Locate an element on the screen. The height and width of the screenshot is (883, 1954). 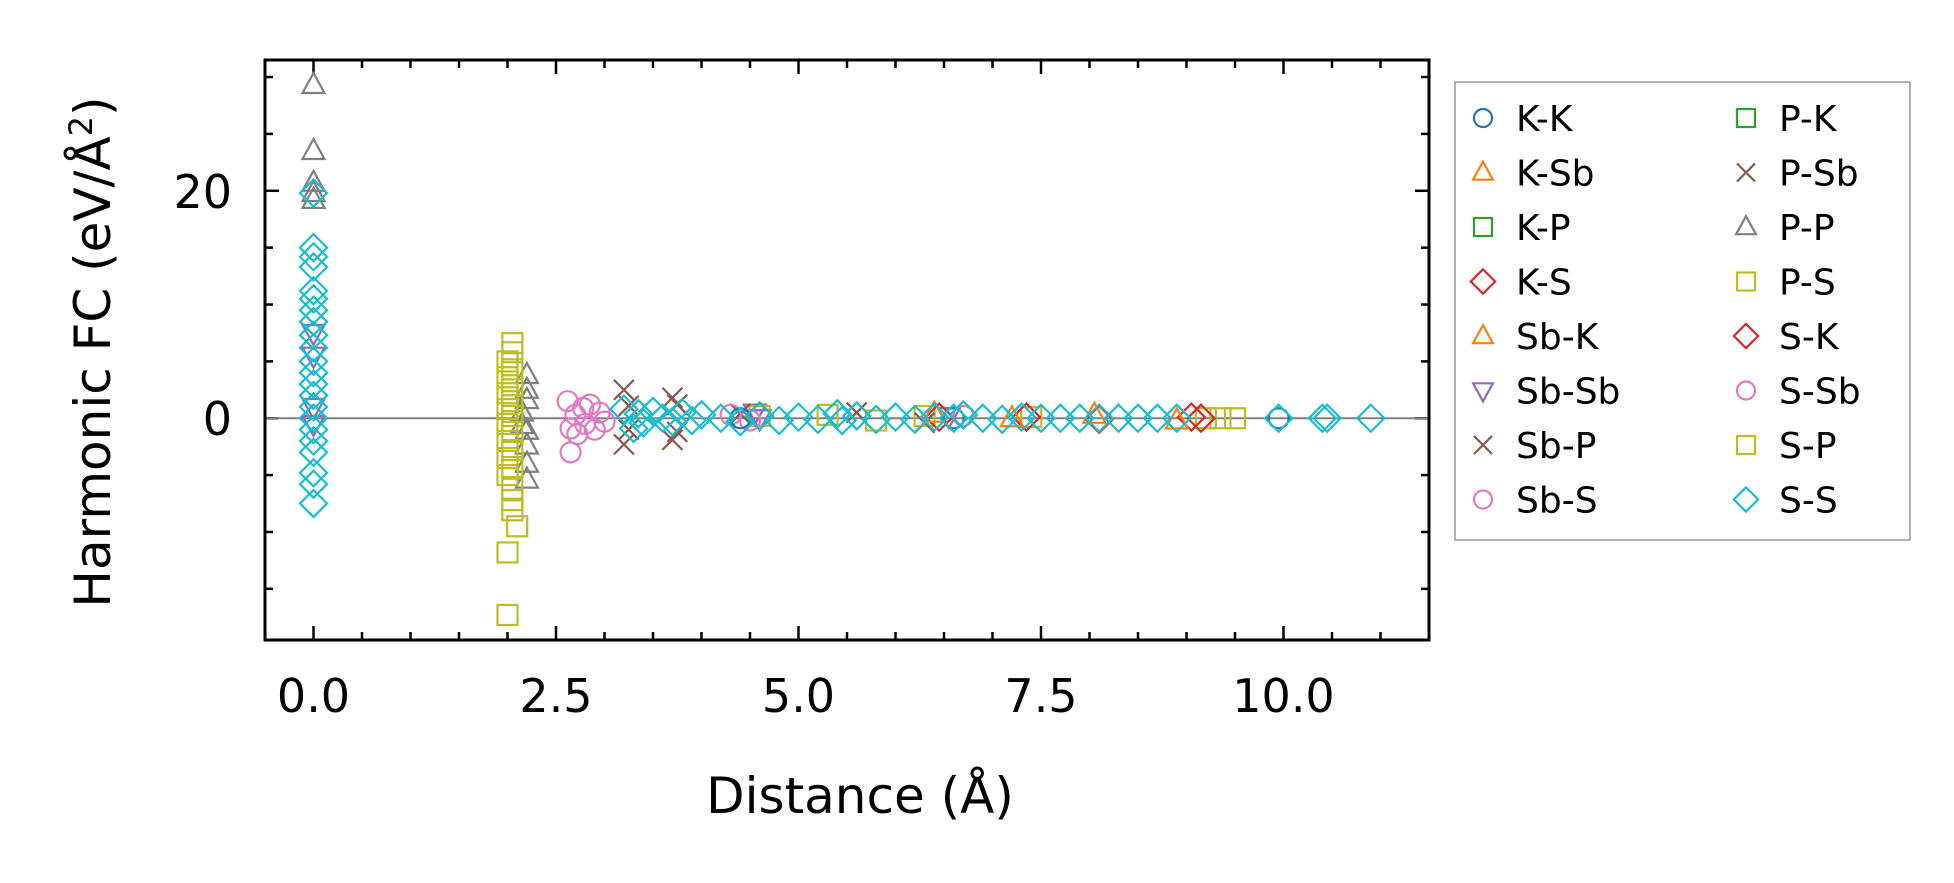
x-tick-label: 0.0 is located at coordinates (313, 696).